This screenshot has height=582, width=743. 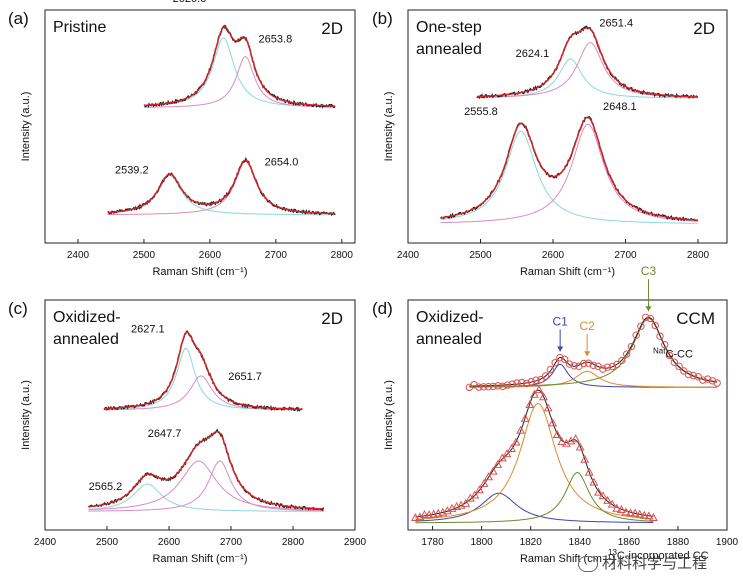 I want to click on trace-2: 2555.8 2648.1, so click(x=569, y=162).